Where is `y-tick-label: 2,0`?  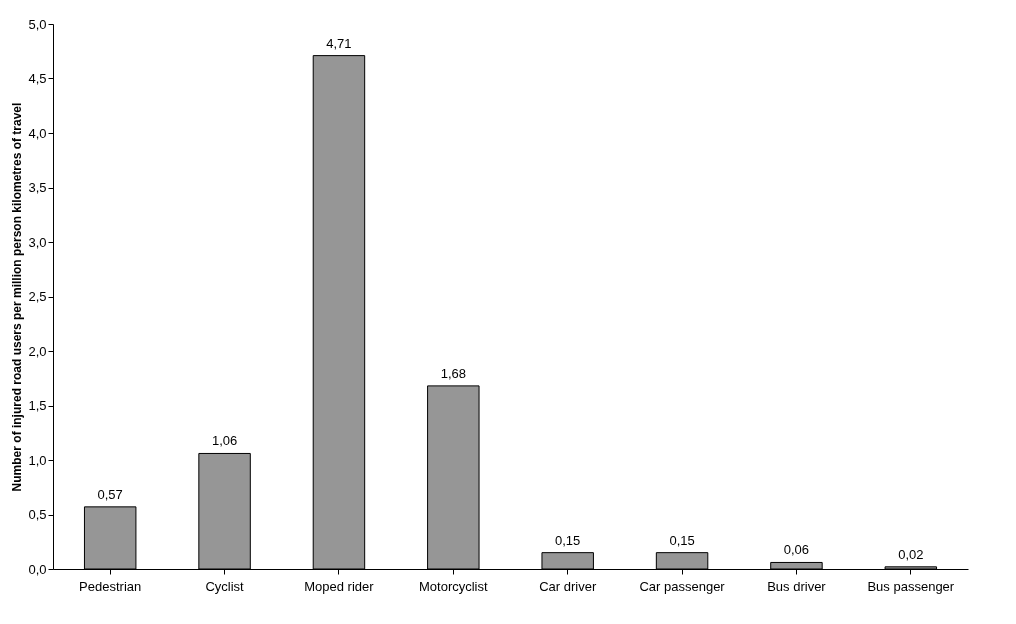 y-tick-label: 2,0 is located at coordinates (37, 351).